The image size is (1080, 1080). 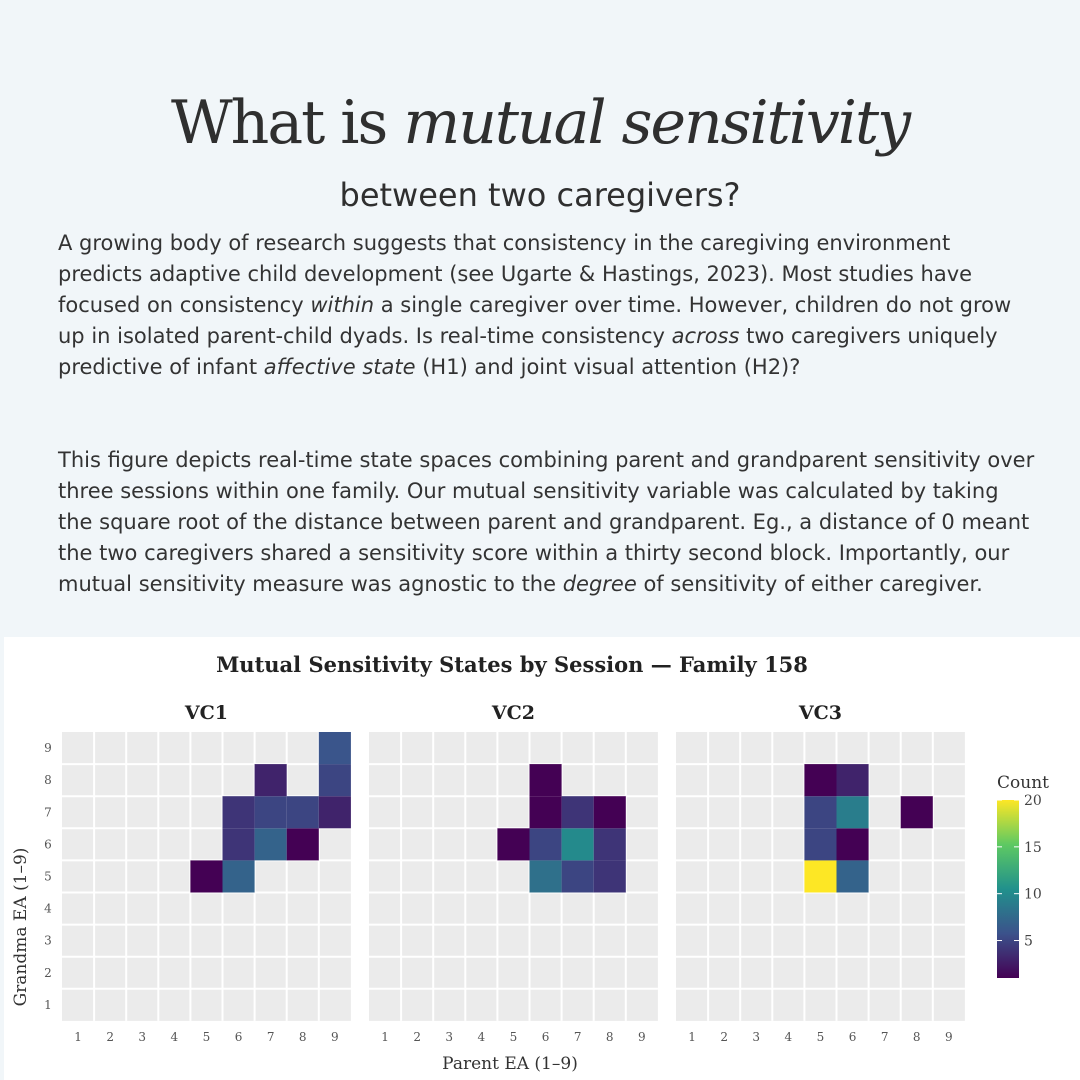 What do you see at coordinates (48, 780) in the screenshot?
I see `y-tick-label: 8` at bounding box center [48, 780].